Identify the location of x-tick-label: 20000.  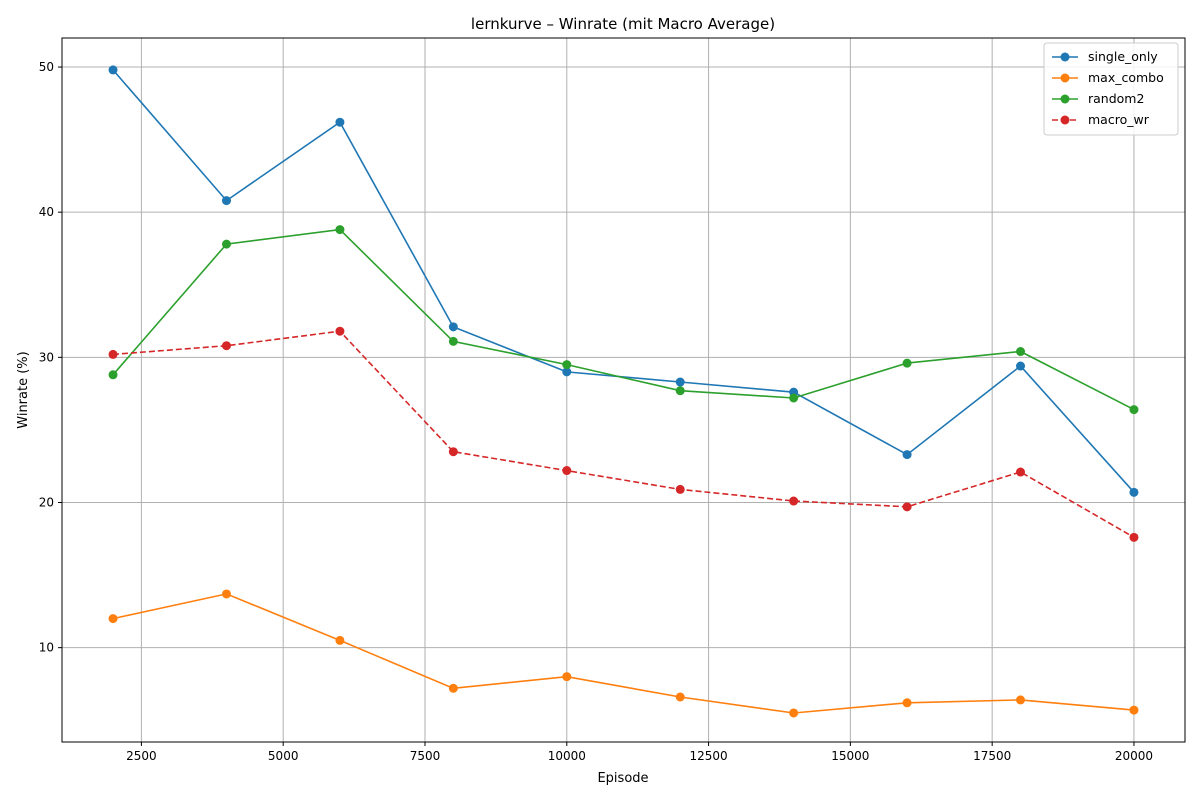
(1134, 756).